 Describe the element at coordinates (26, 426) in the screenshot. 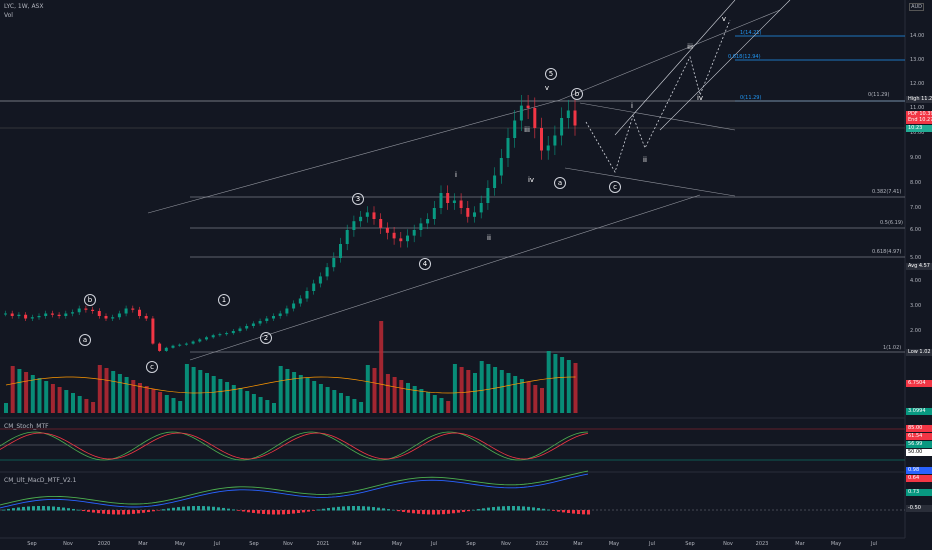

I see `stoch-title: CM_Stoch_MTF` at that location.